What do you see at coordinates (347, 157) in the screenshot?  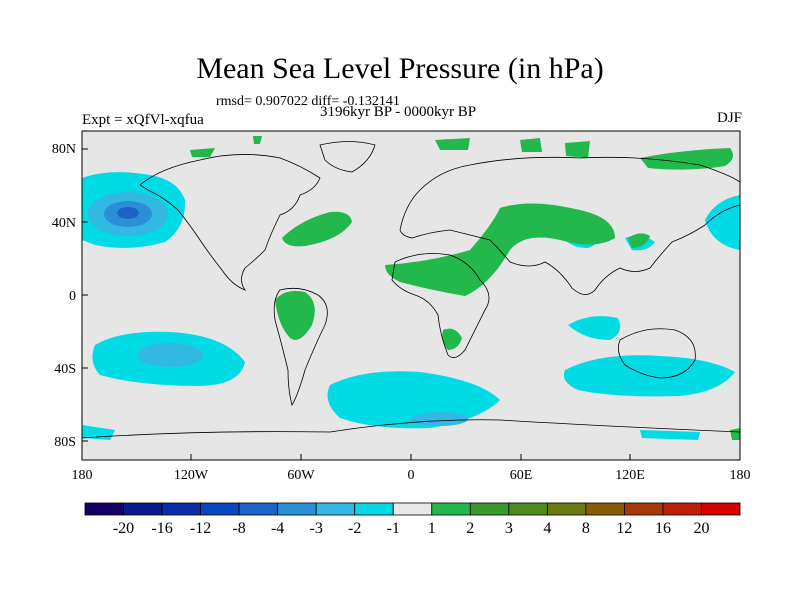 I see `coast-greenland` at bounding box center [347, 157].